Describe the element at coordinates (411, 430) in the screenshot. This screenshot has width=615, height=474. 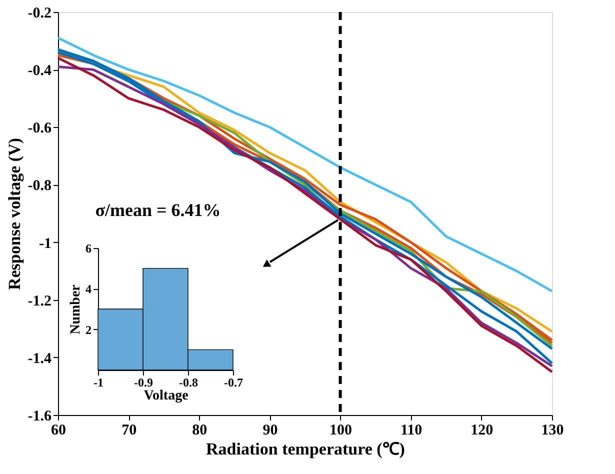
I see `x-tick-label: 110` at that location.